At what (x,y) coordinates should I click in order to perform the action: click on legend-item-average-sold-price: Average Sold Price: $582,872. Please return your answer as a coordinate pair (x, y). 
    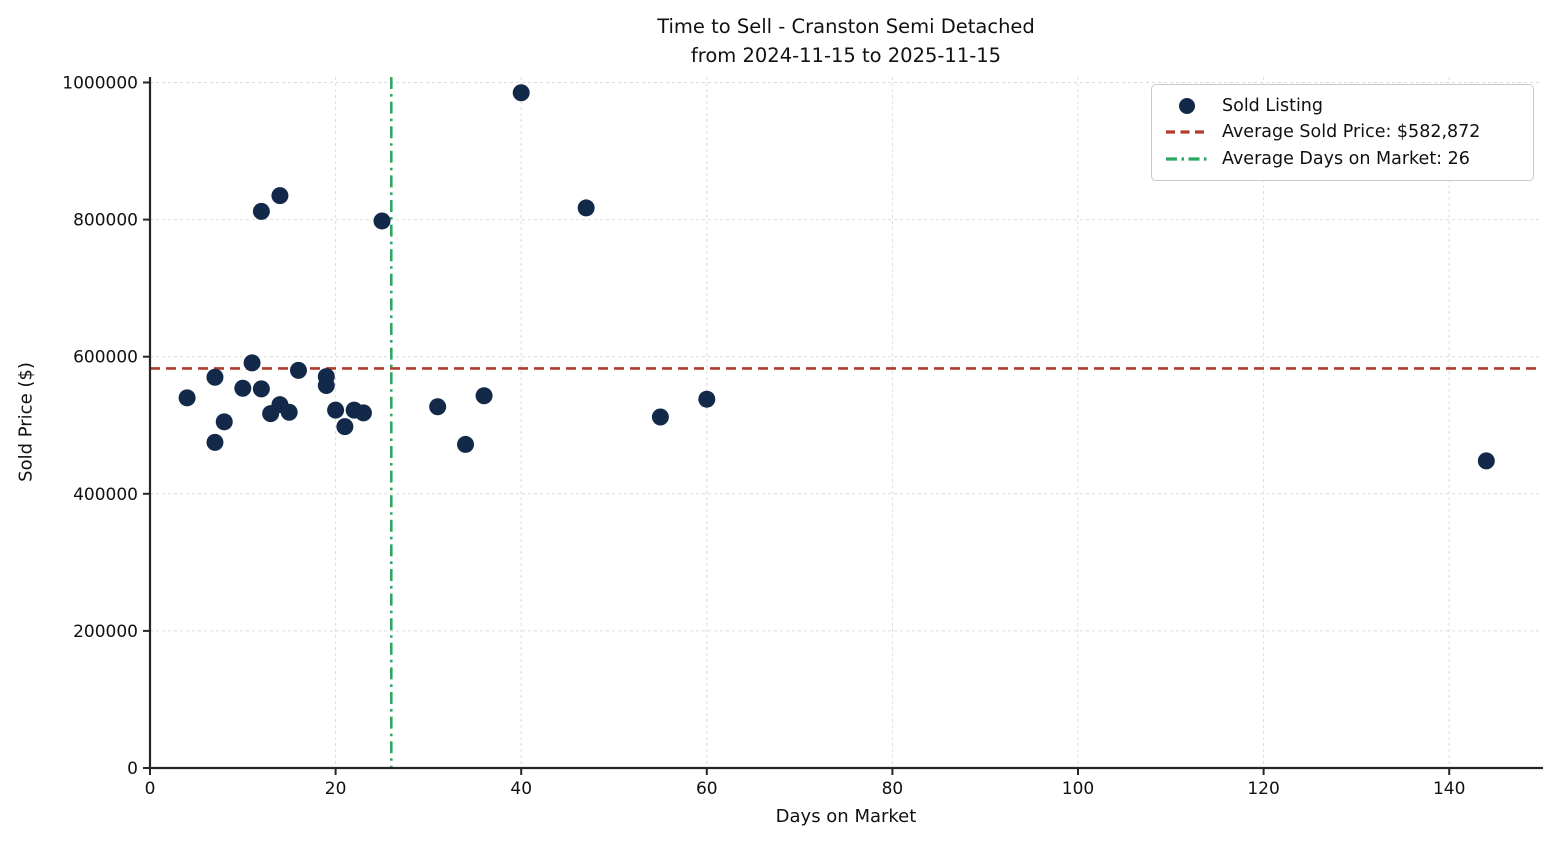
    Looking at the image, I should click on (1342, 132).